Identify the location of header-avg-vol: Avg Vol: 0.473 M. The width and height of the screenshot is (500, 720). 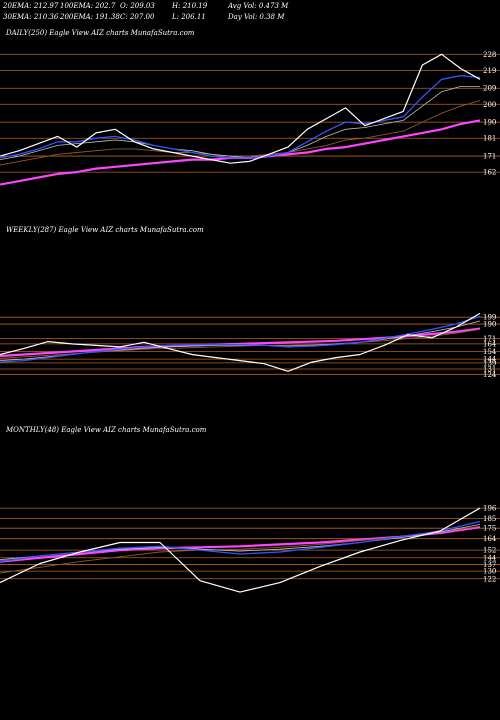
(258, 6).